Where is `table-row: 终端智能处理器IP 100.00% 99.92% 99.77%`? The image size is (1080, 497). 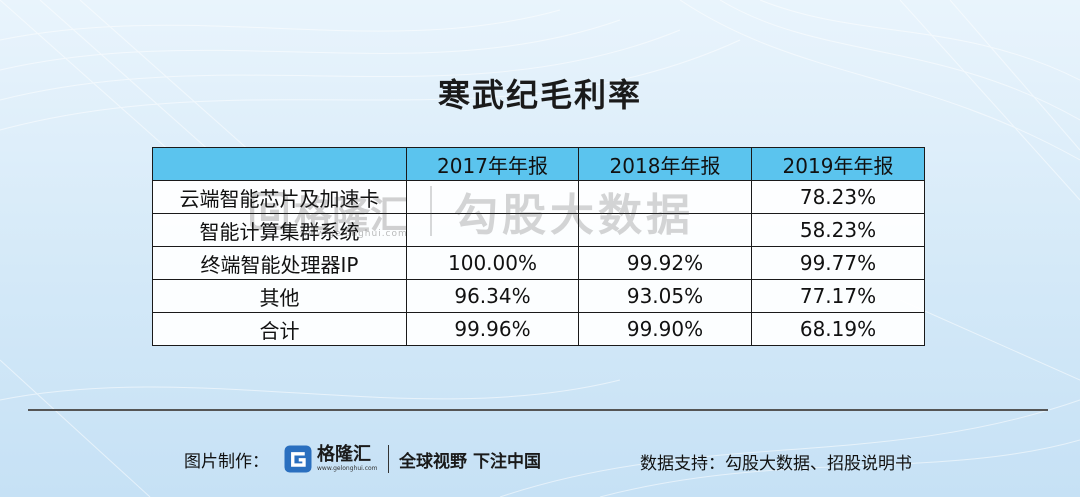 table-row: 终端智能处理器IP 100.00% 99.92% 99.77% is located at coordinates (538, 263).